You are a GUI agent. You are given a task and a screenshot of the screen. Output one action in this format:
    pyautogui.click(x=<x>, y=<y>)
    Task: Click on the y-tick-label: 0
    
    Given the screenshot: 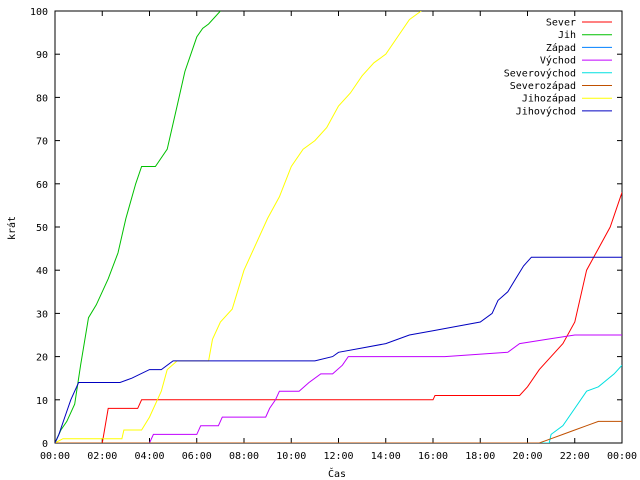 What is the action you would take?
    pyautogui.click(x=45, y=444)
    